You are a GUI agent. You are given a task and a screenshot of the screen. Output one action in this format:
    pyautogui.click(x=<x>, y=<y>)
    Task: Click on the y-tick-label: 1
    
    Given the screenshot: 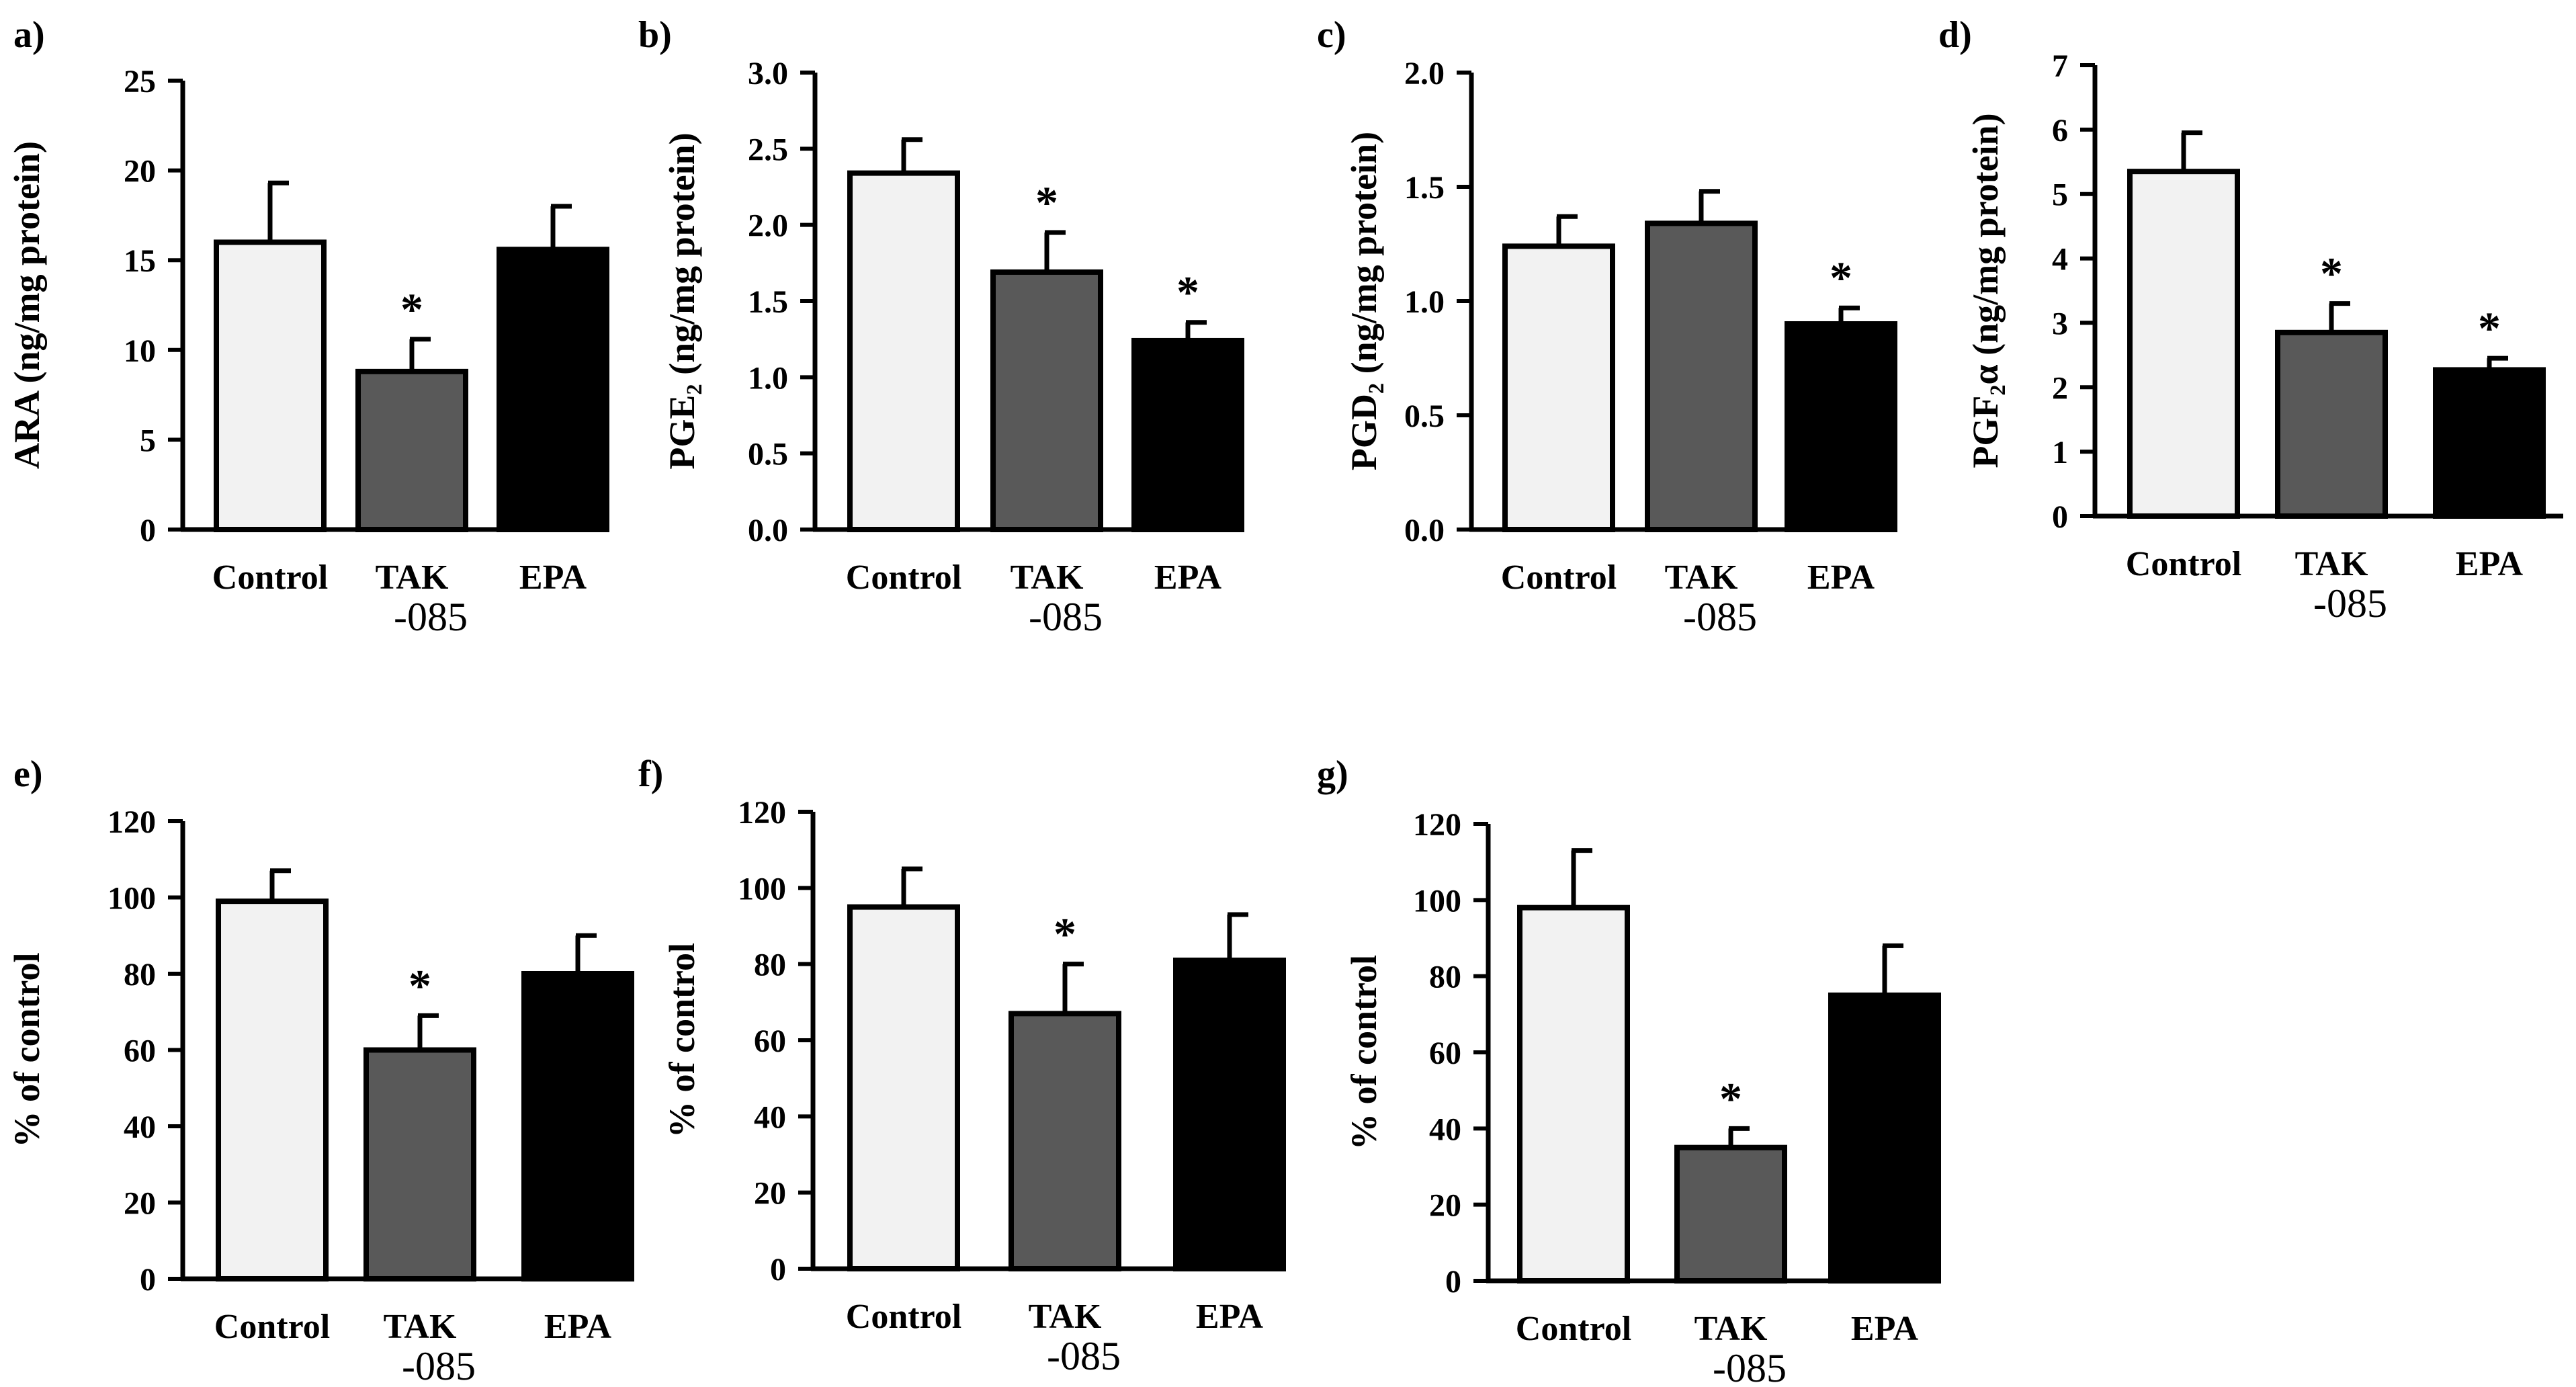 What is the action you would take?
    pyautogui.click(x=2060, y=452)
    